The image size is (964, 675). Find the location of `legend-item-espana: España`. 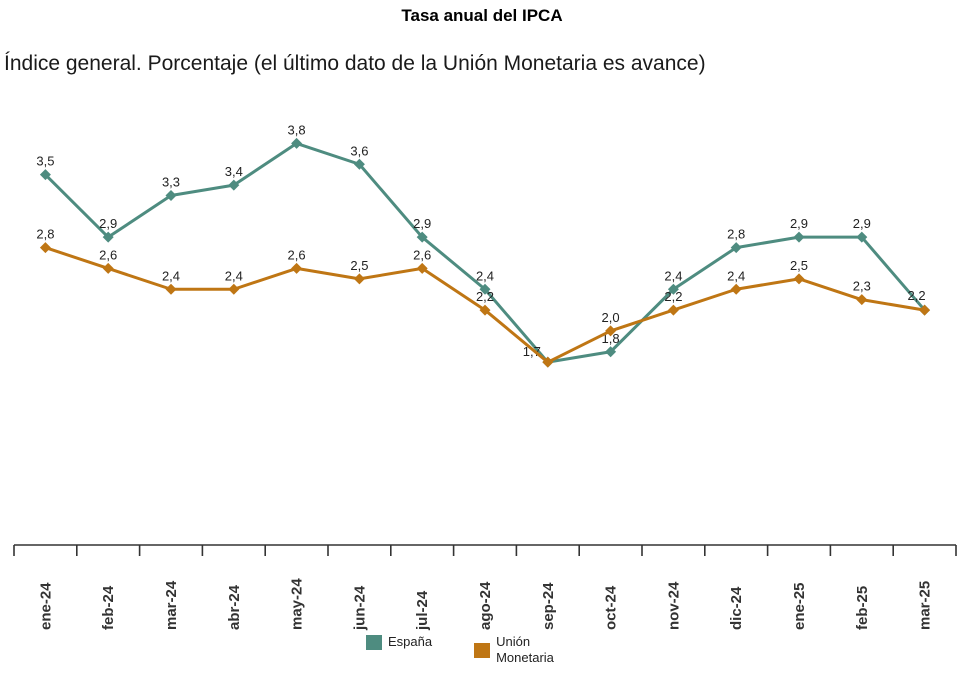

legend-item-espana: España is located at coordinates (399, 642).